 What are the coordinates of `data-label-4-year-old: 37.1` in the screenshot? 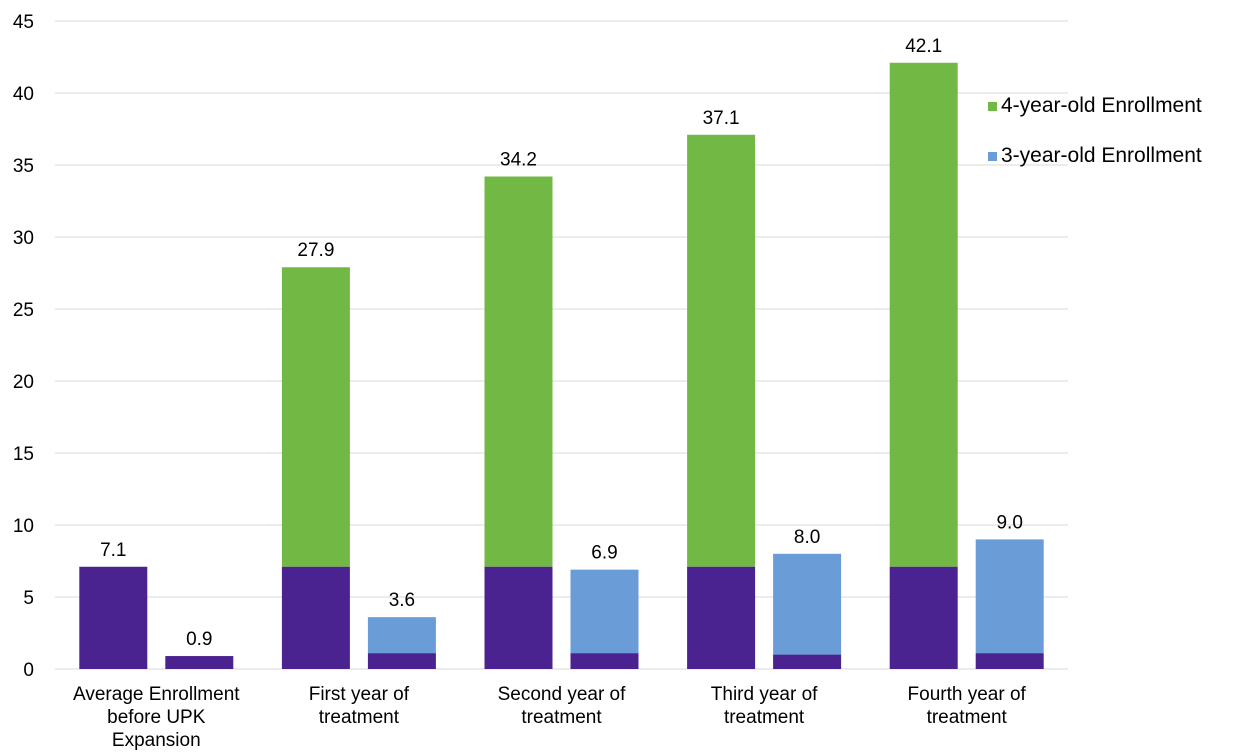 It's located at (721, 118).